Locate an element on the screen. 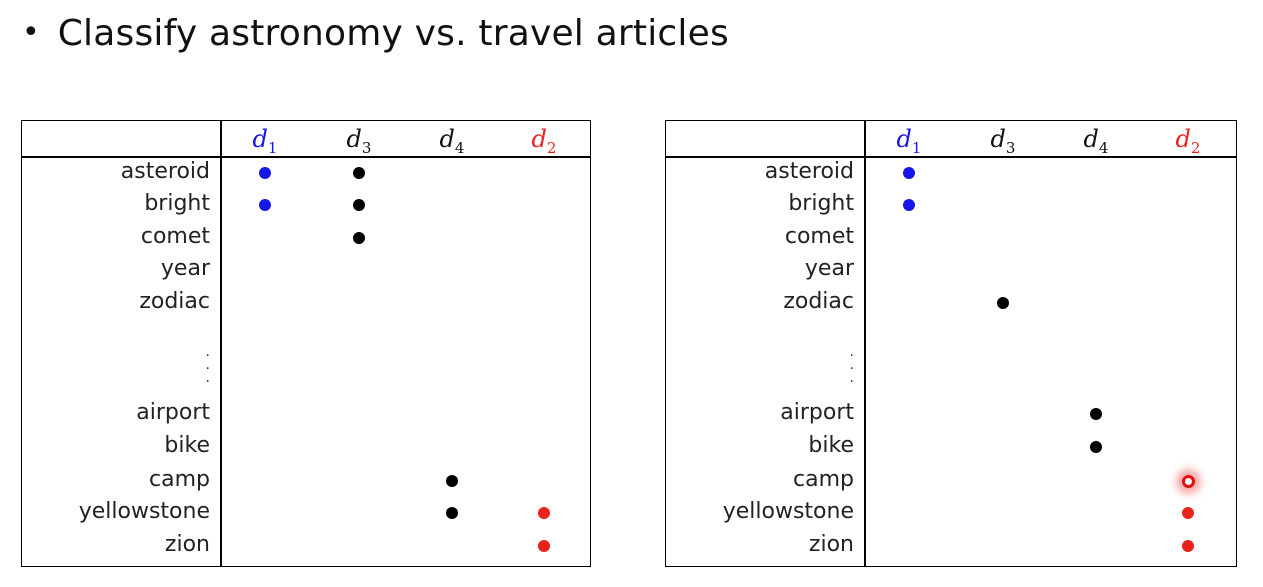 Image resolution: width=1263 pixels, height=587 pixels. slide-title-line: • Classify astronomy vs. travel articles is located at coordinates (375, 33).